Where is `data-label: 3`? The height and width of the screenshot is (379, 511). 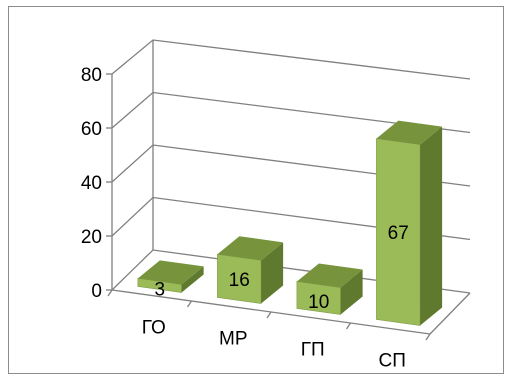
data-label: 3 is located at coordinates (159, 289).